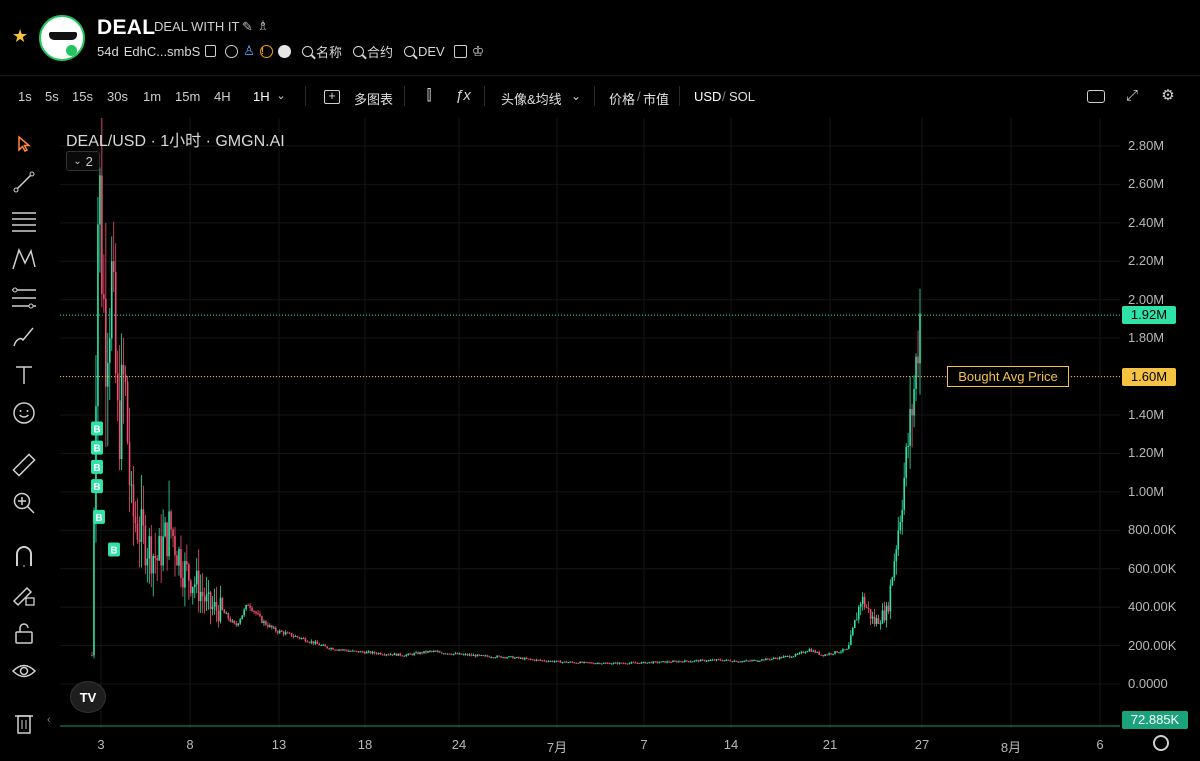 The width and height of the screenshot is (1200, 761). Describe the element at coordinates (922, 744) in the screenshot. I see `x-tick-label: 27` at that location.